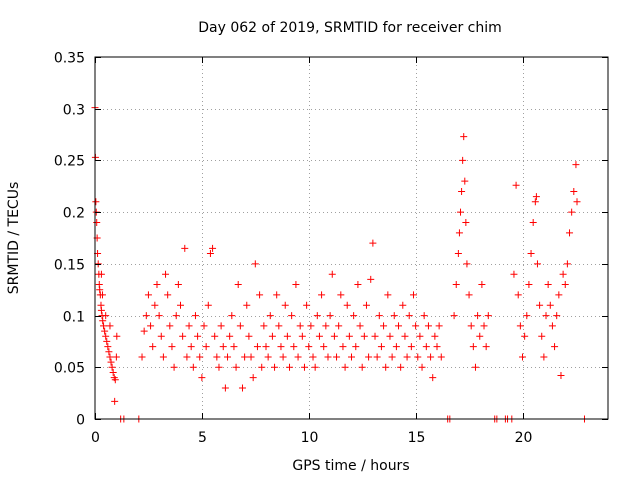  What do you see at coordinates (69, 59) in the screenshot?
I see `y-tick-label: 0.35` at bounding box center [69, 59].